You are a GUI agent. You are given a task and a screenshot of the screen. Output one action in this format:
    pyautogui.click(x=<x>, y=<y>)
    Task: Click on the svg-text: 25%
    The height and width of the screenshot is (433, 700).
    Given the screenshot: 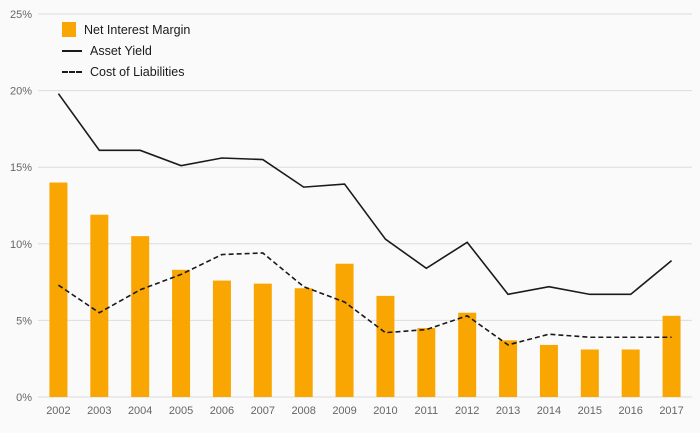 What is the action you would take?
    pyautogui.click(x=21, y=15)
    